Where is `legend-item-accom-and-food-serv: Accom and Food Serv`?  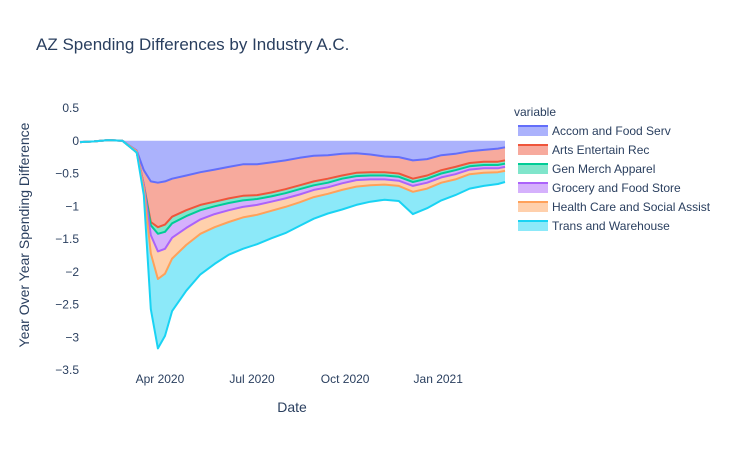 legend-item-accom-and-food-serv: Accom and Food Serv is located at coordinates (611, 131).